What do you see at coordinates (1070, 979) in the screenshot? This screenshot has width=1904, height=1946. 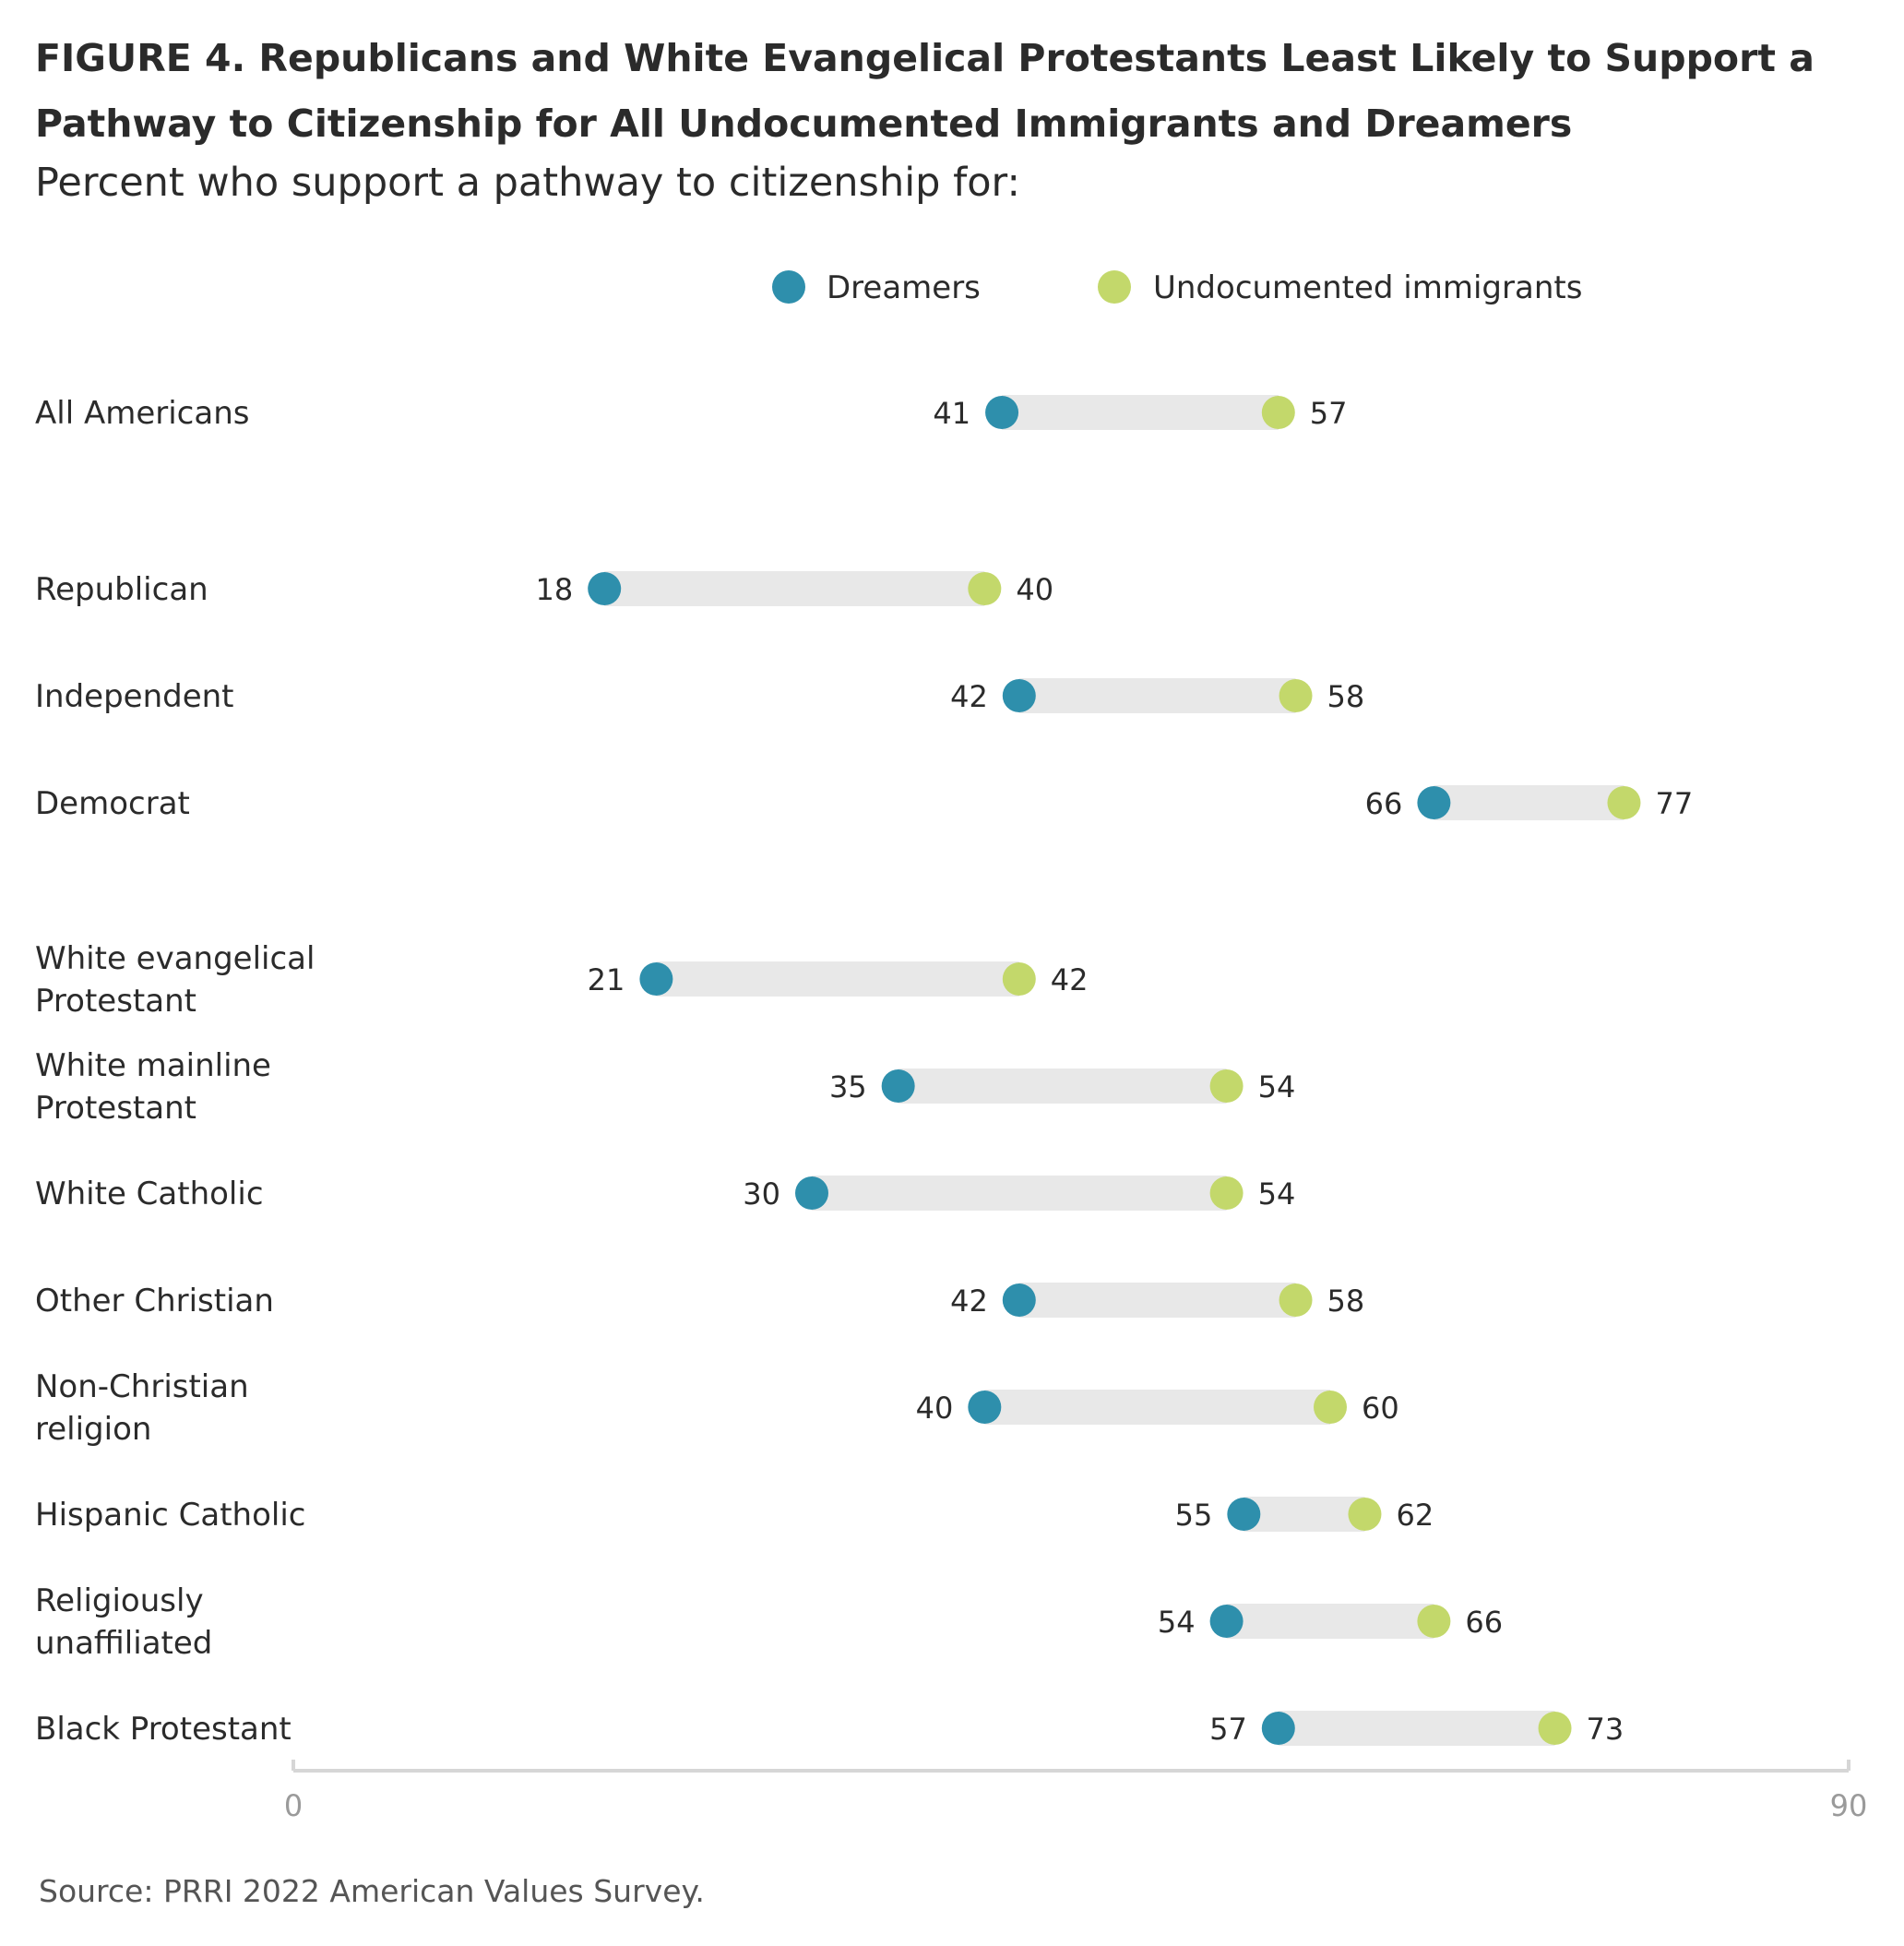 I see `undocumented-value-label: 42` at bounding box center [1070, 979].